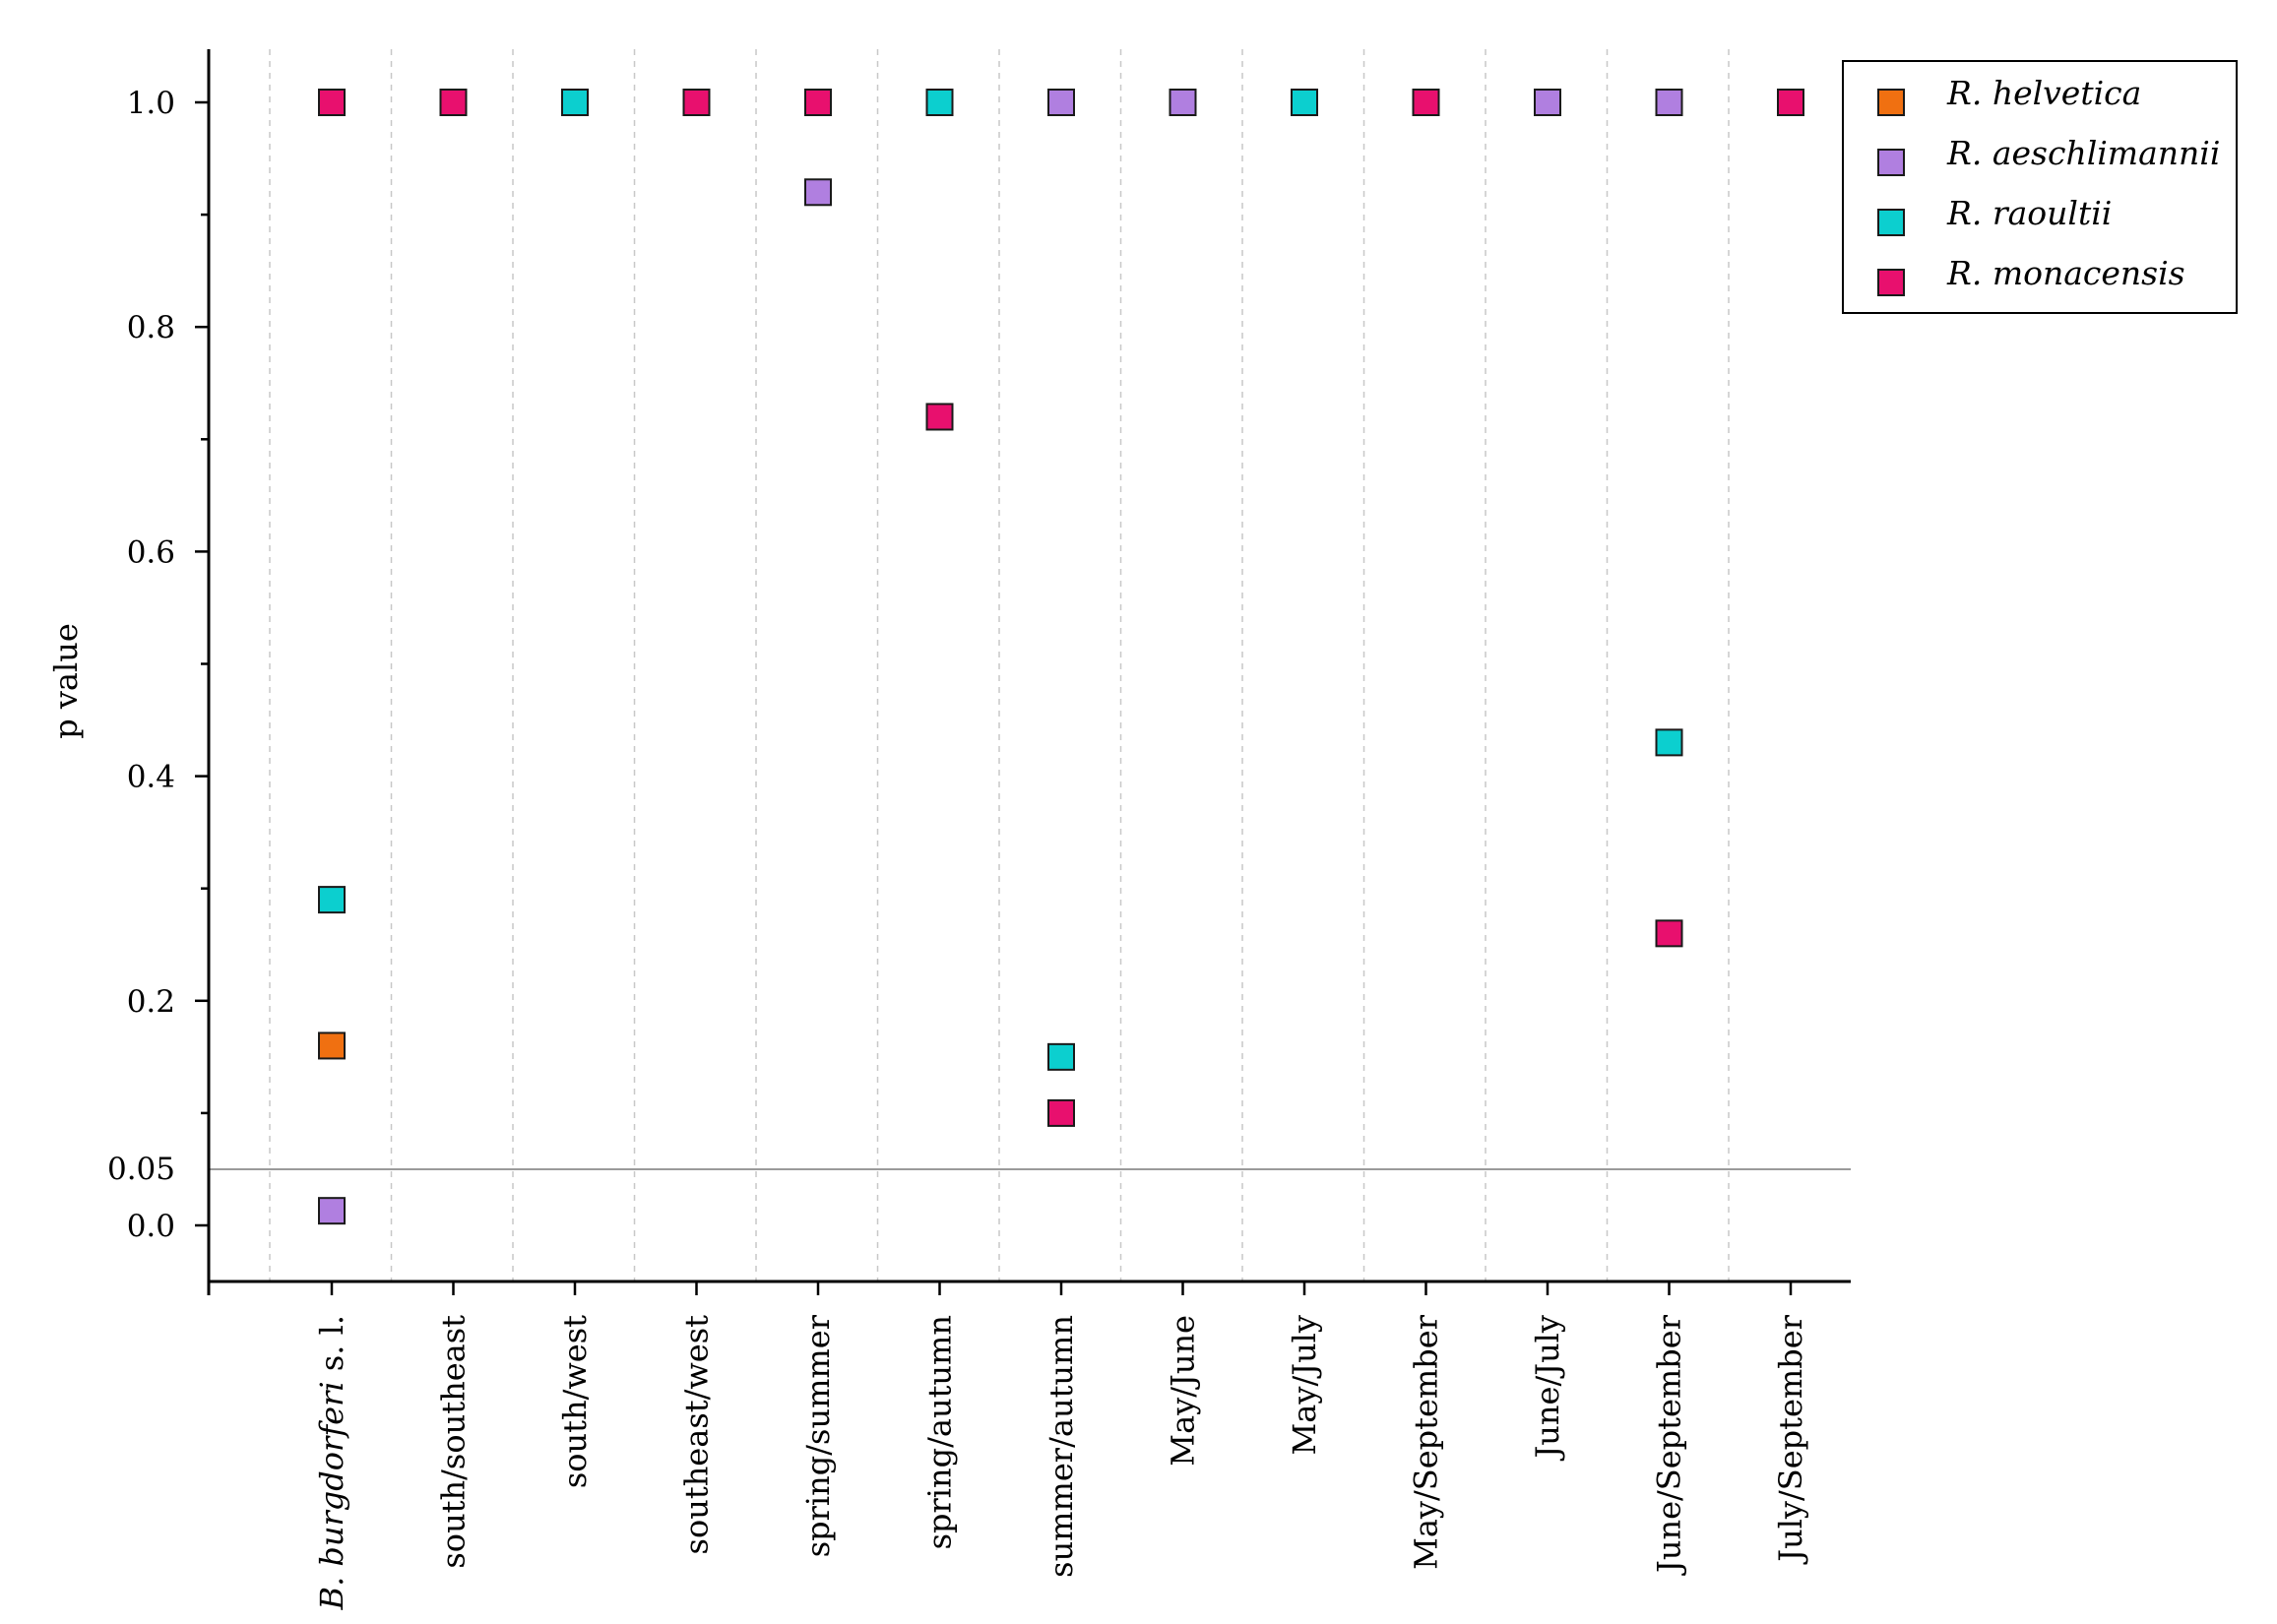 This screenshot has width=2277, height=1624. Describe the element at coordinates (2043, 93) in the screenshot. I see `legend-label: R. helvetica` at that location.